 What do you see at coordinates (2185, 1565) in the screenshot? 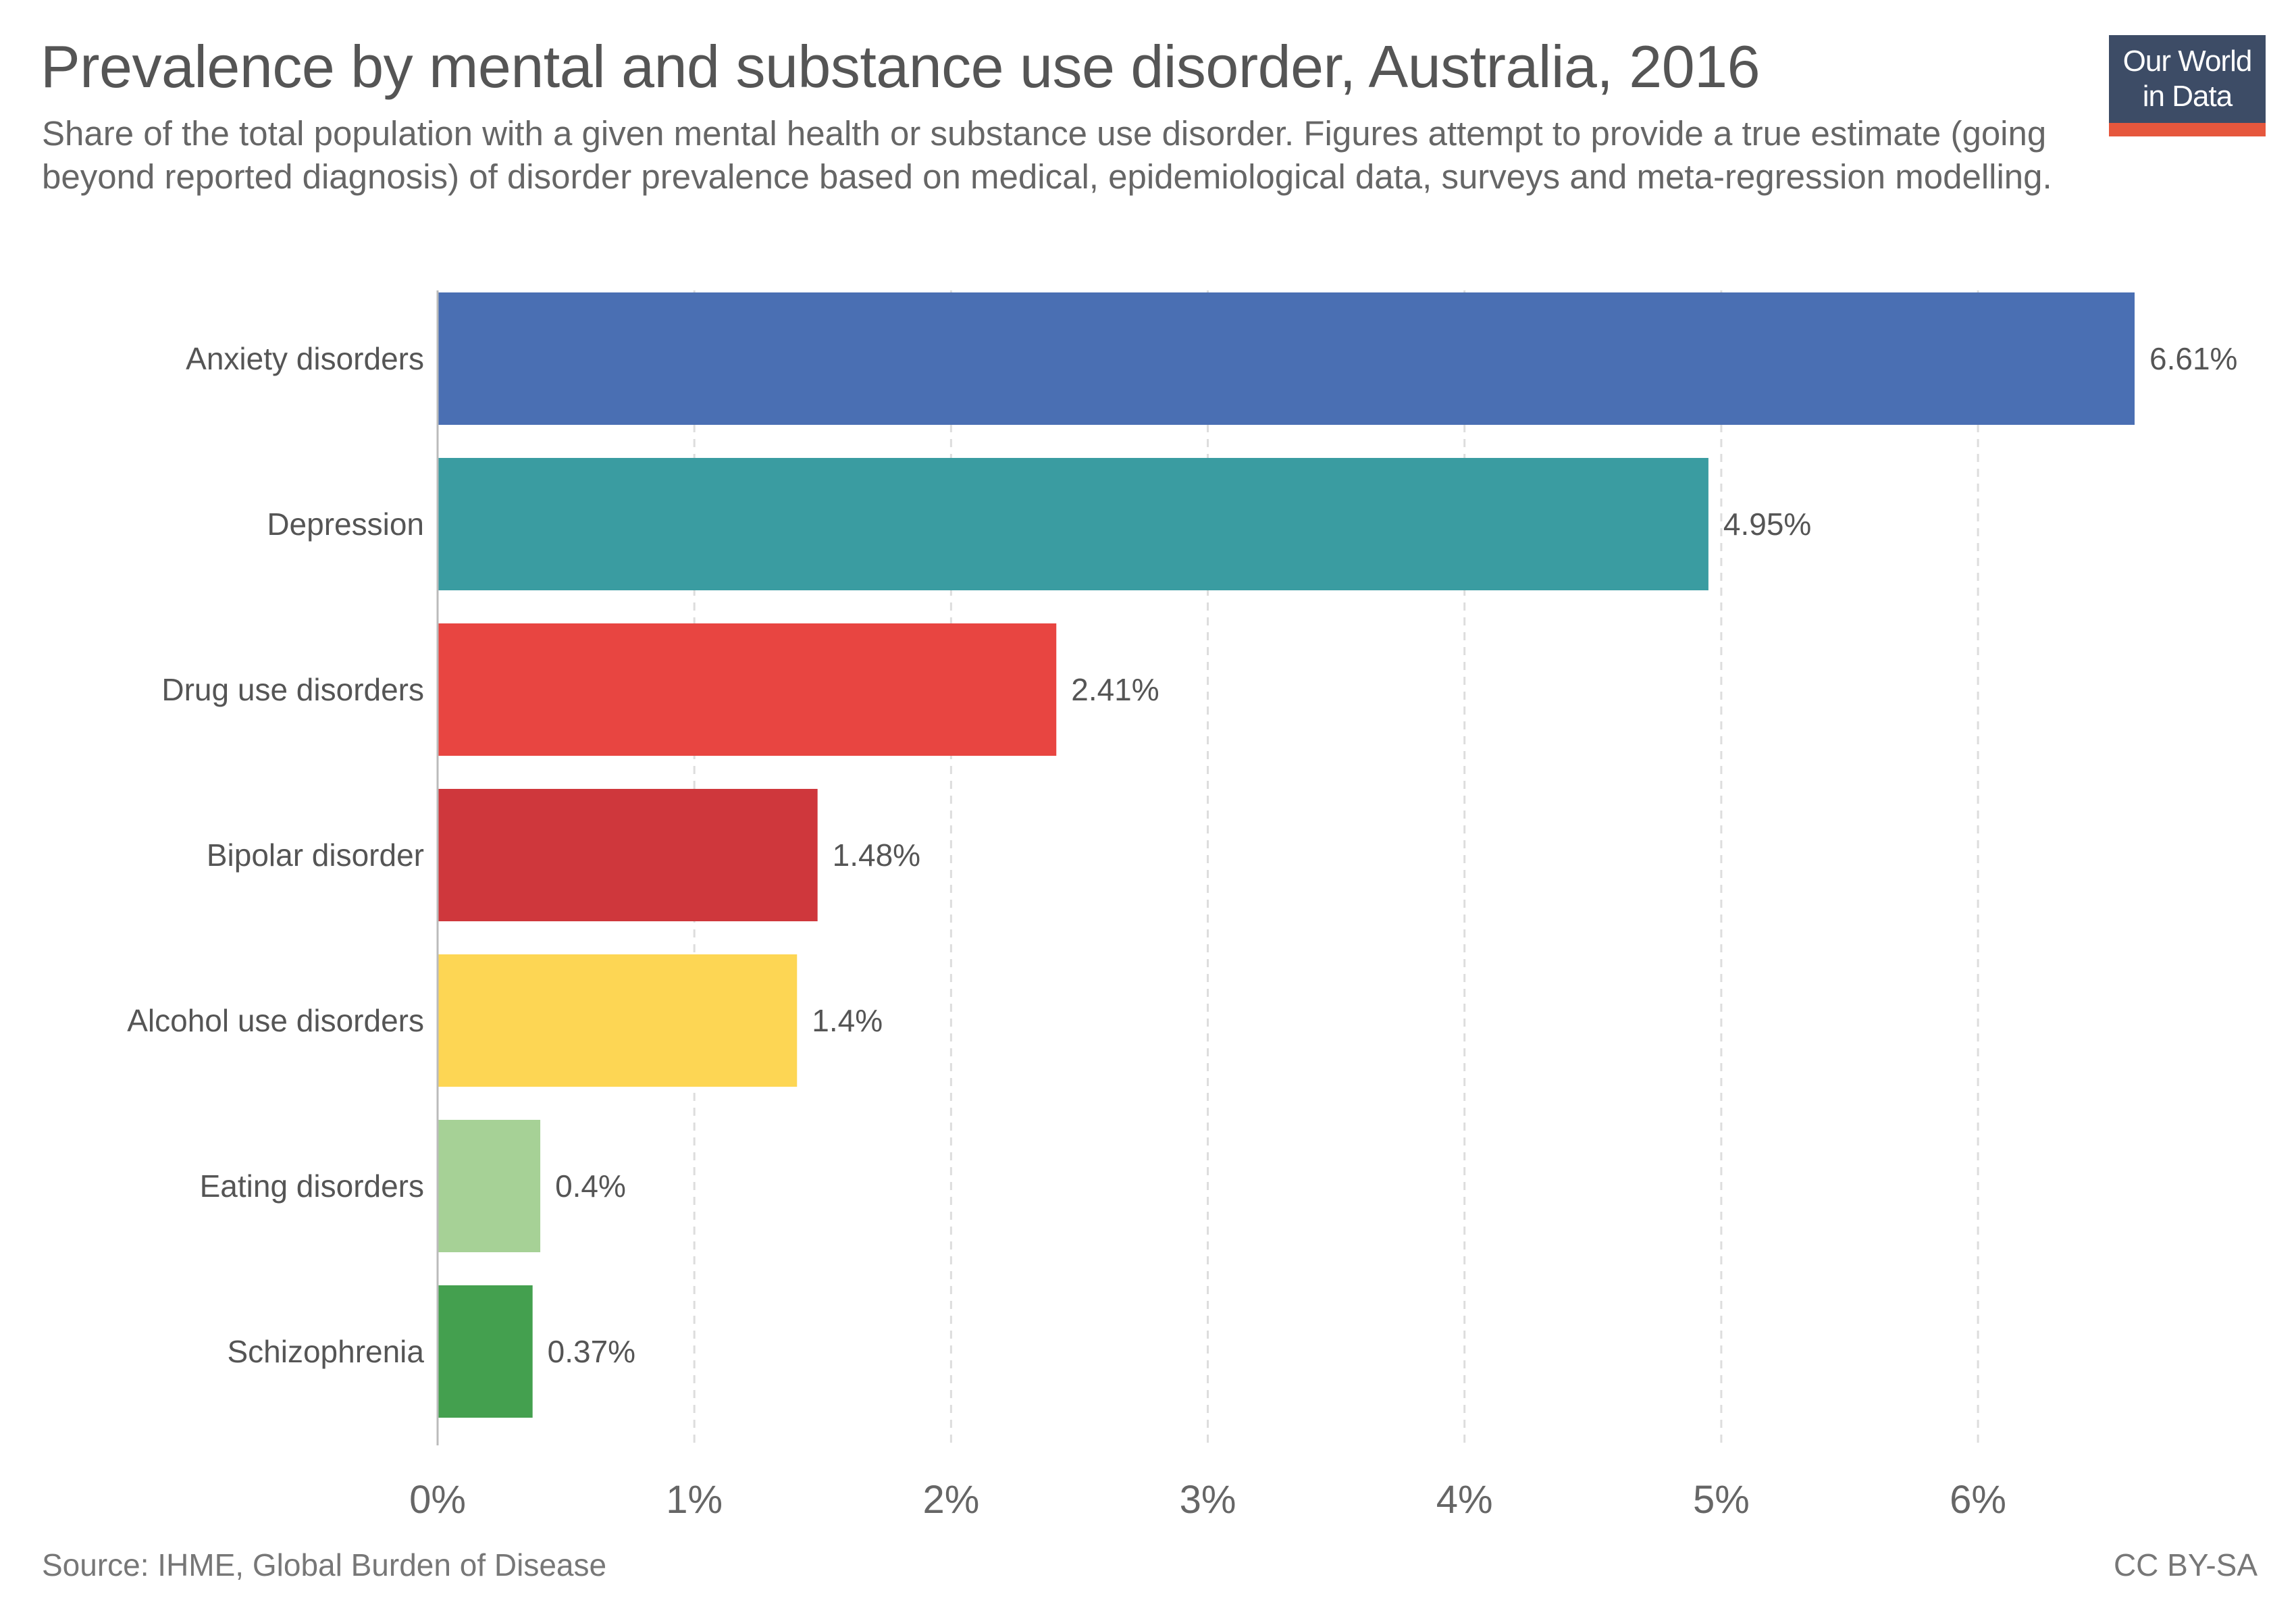
I see `license-note: CC BY-SA` at bounding box center [2185, 1565].